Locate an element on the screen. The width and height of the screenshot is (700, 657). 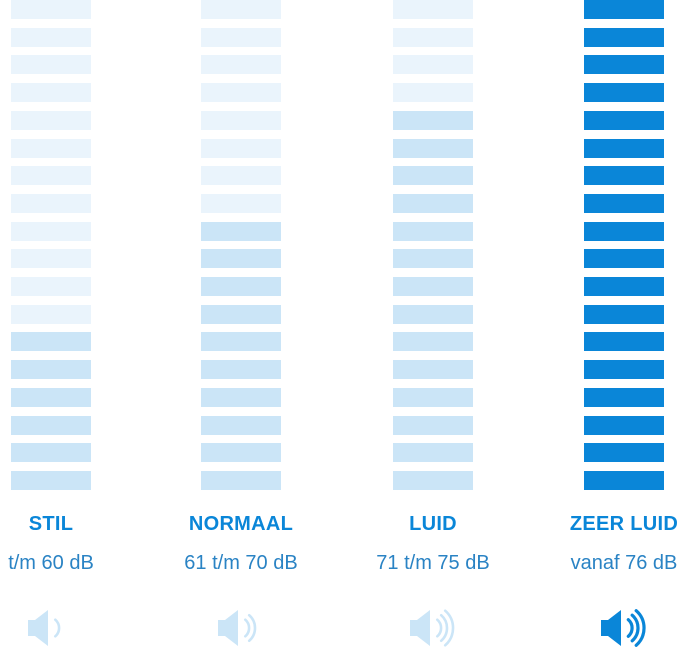
speaker-low-icon is located at coordinates (44, 628).